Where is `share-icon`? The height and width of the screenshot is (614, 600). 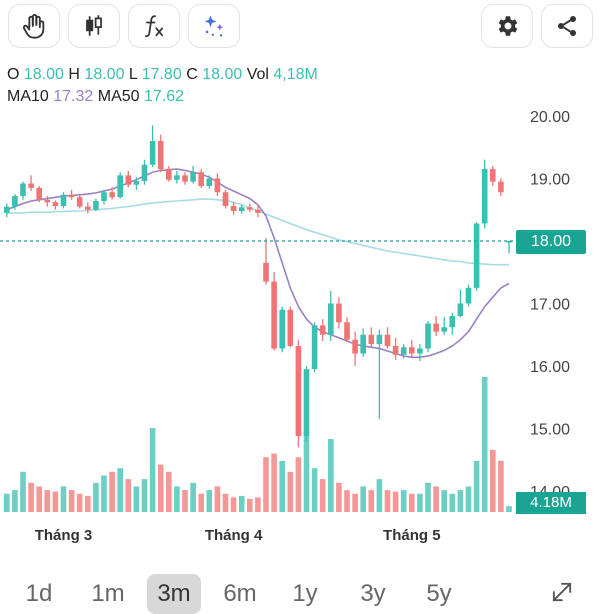 share-icon is located at coordinates (567, 26).